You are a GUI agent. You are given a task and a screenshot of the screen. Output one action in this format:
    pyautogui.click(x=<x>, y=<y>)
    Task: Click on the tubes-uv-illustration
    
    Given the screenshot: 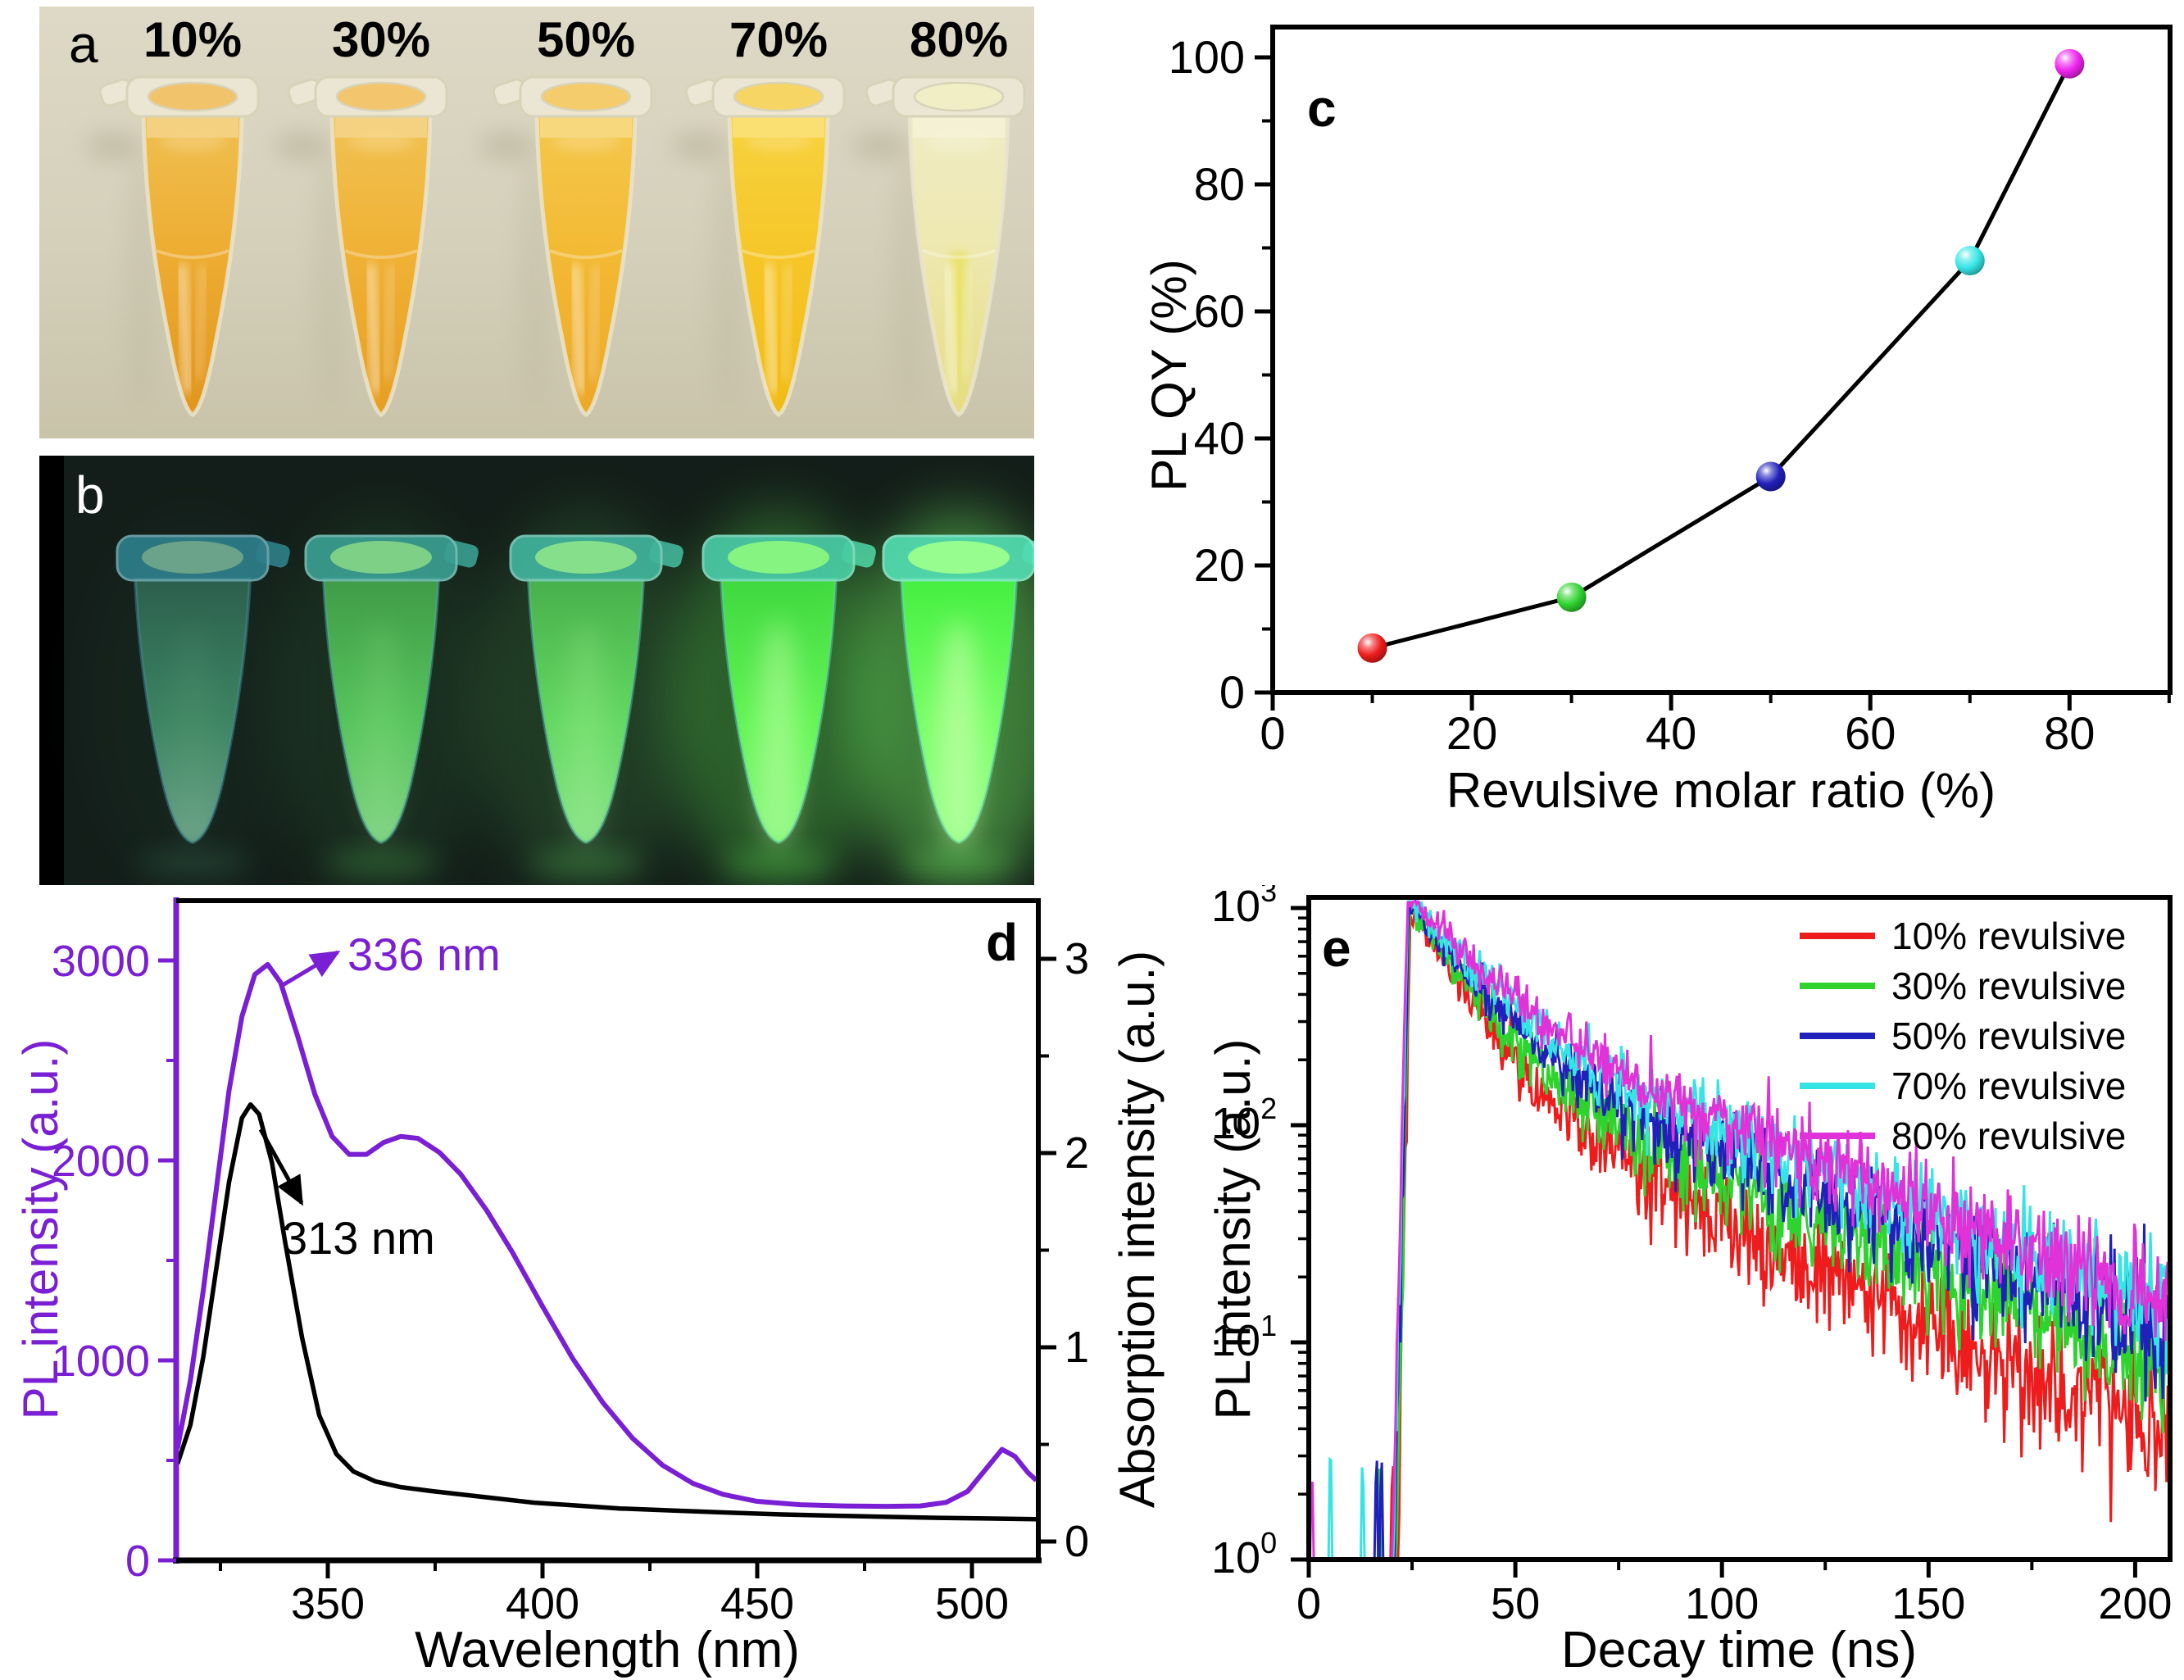 What is the action you would take?
    pyautogui.click(x=536, y=670)
    